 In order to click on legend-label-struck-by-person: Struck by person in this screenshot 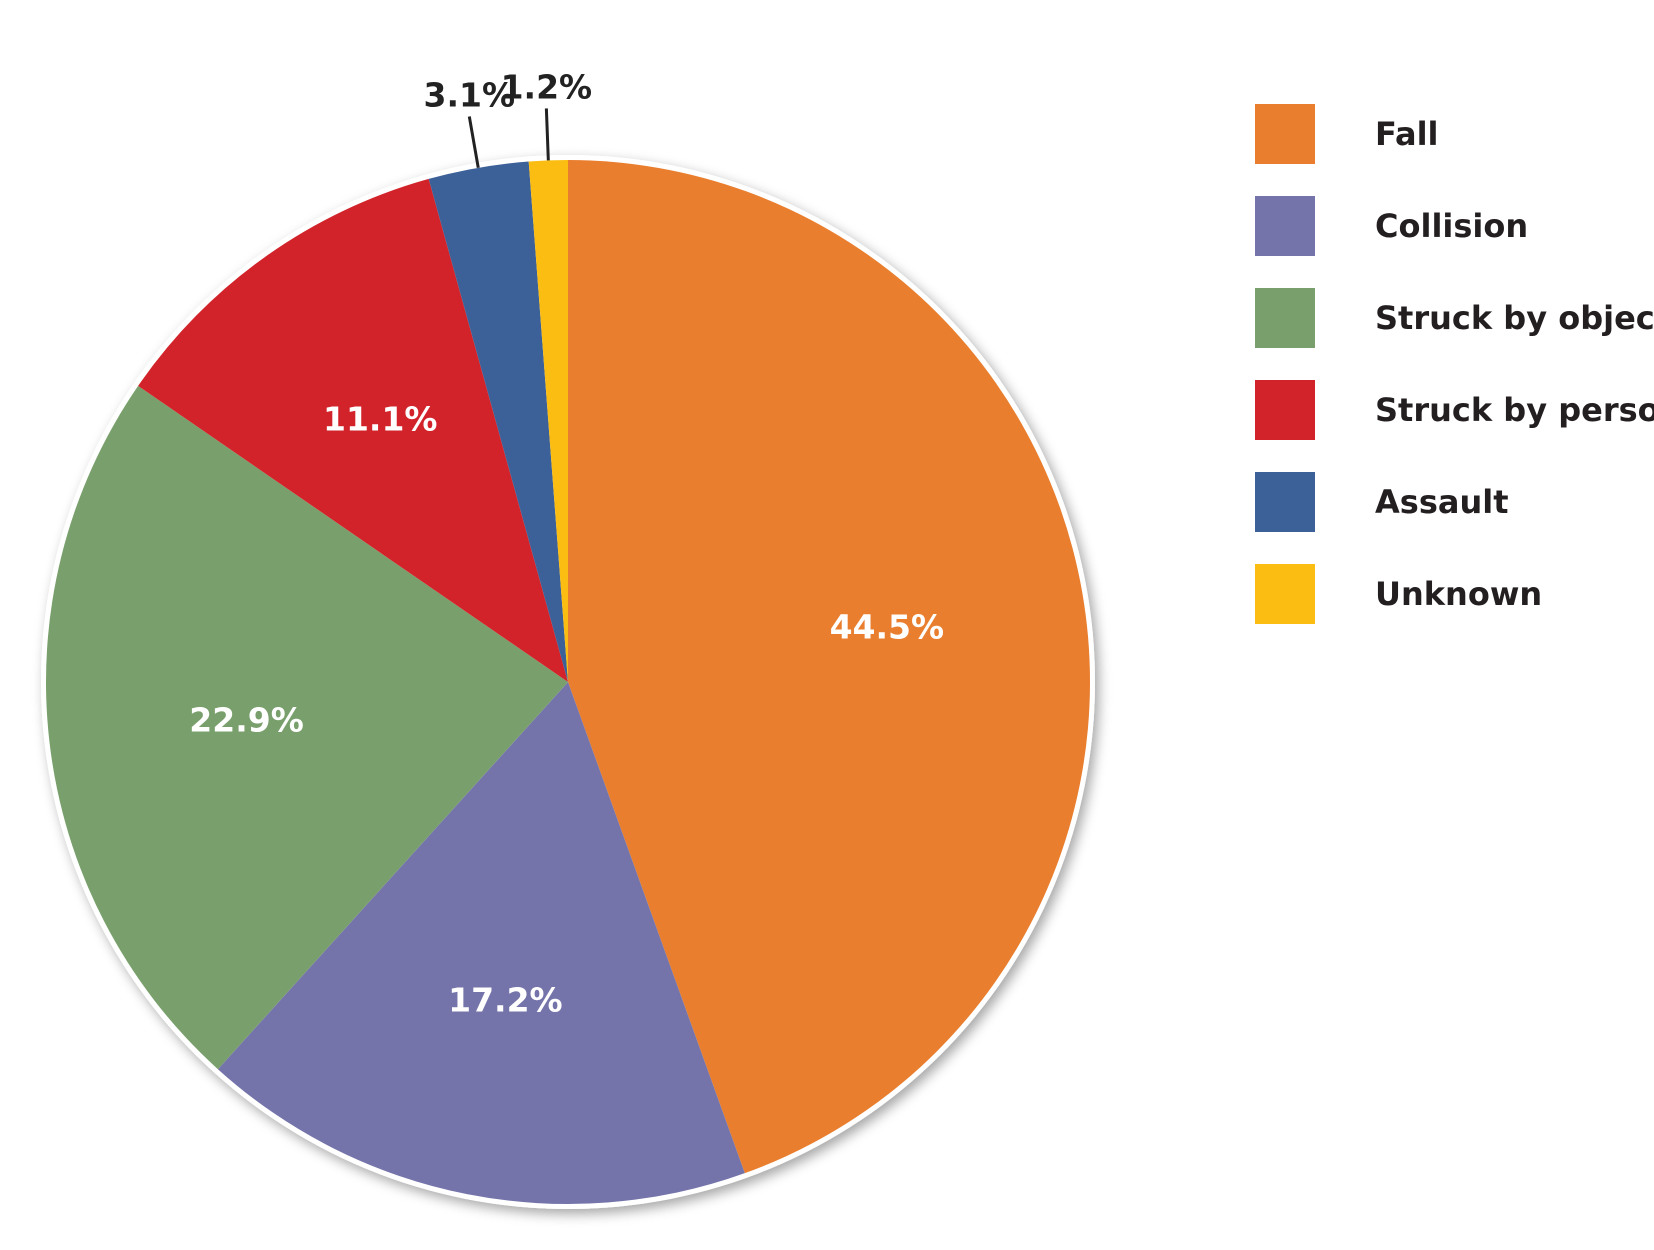, I will do `click(1514, 410)`.